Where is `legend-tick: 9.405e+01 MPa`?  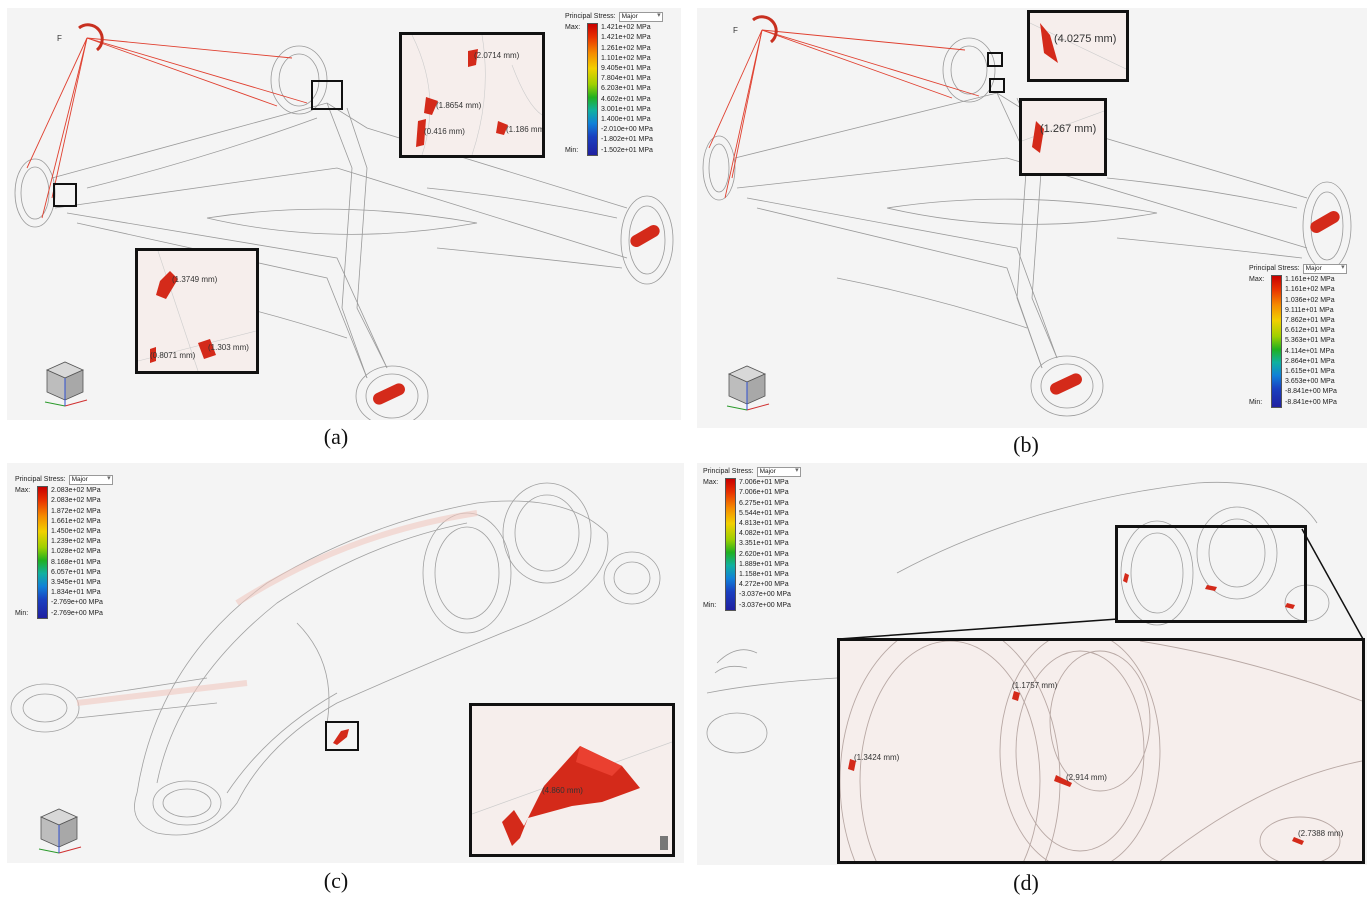
legend-tick: 9.405e+01 MPa is located at coordinates (626, 69).